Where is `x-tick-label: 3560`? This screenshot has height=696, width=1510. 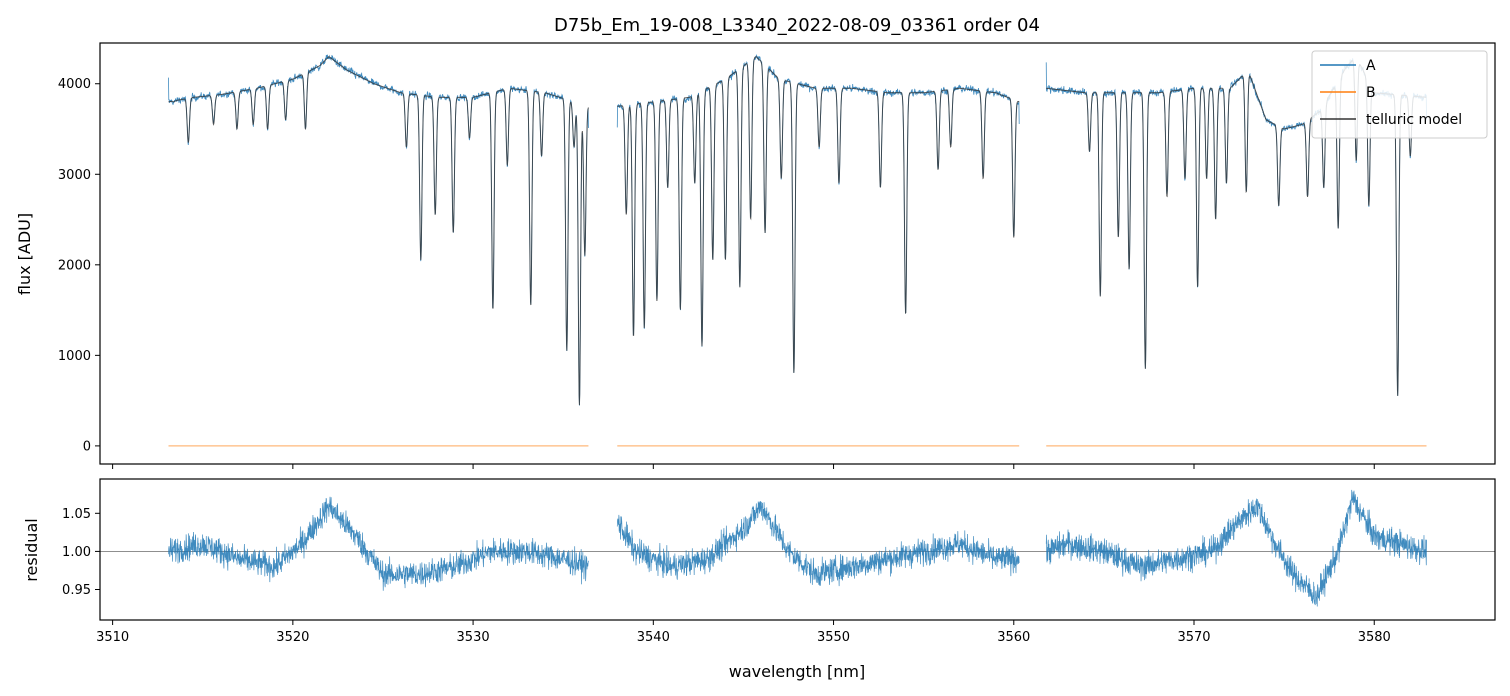
x-tick-label: 3560 is located at coordinates (1013, 637).